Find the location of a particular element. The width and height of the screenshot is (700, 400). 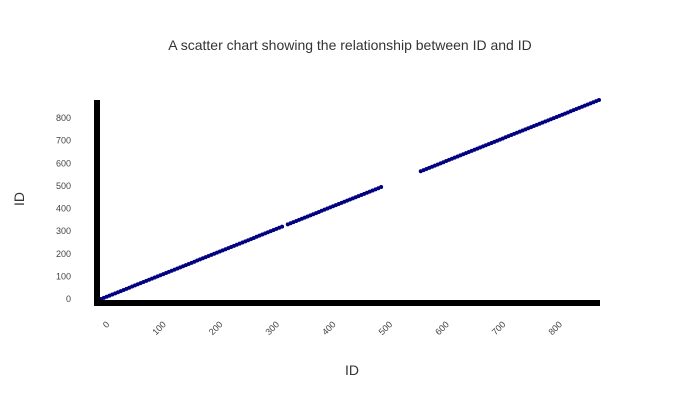

y-axis-ticks: 0 100 200 300 400 500 600 700 800 is located at coordinates (63, 208).